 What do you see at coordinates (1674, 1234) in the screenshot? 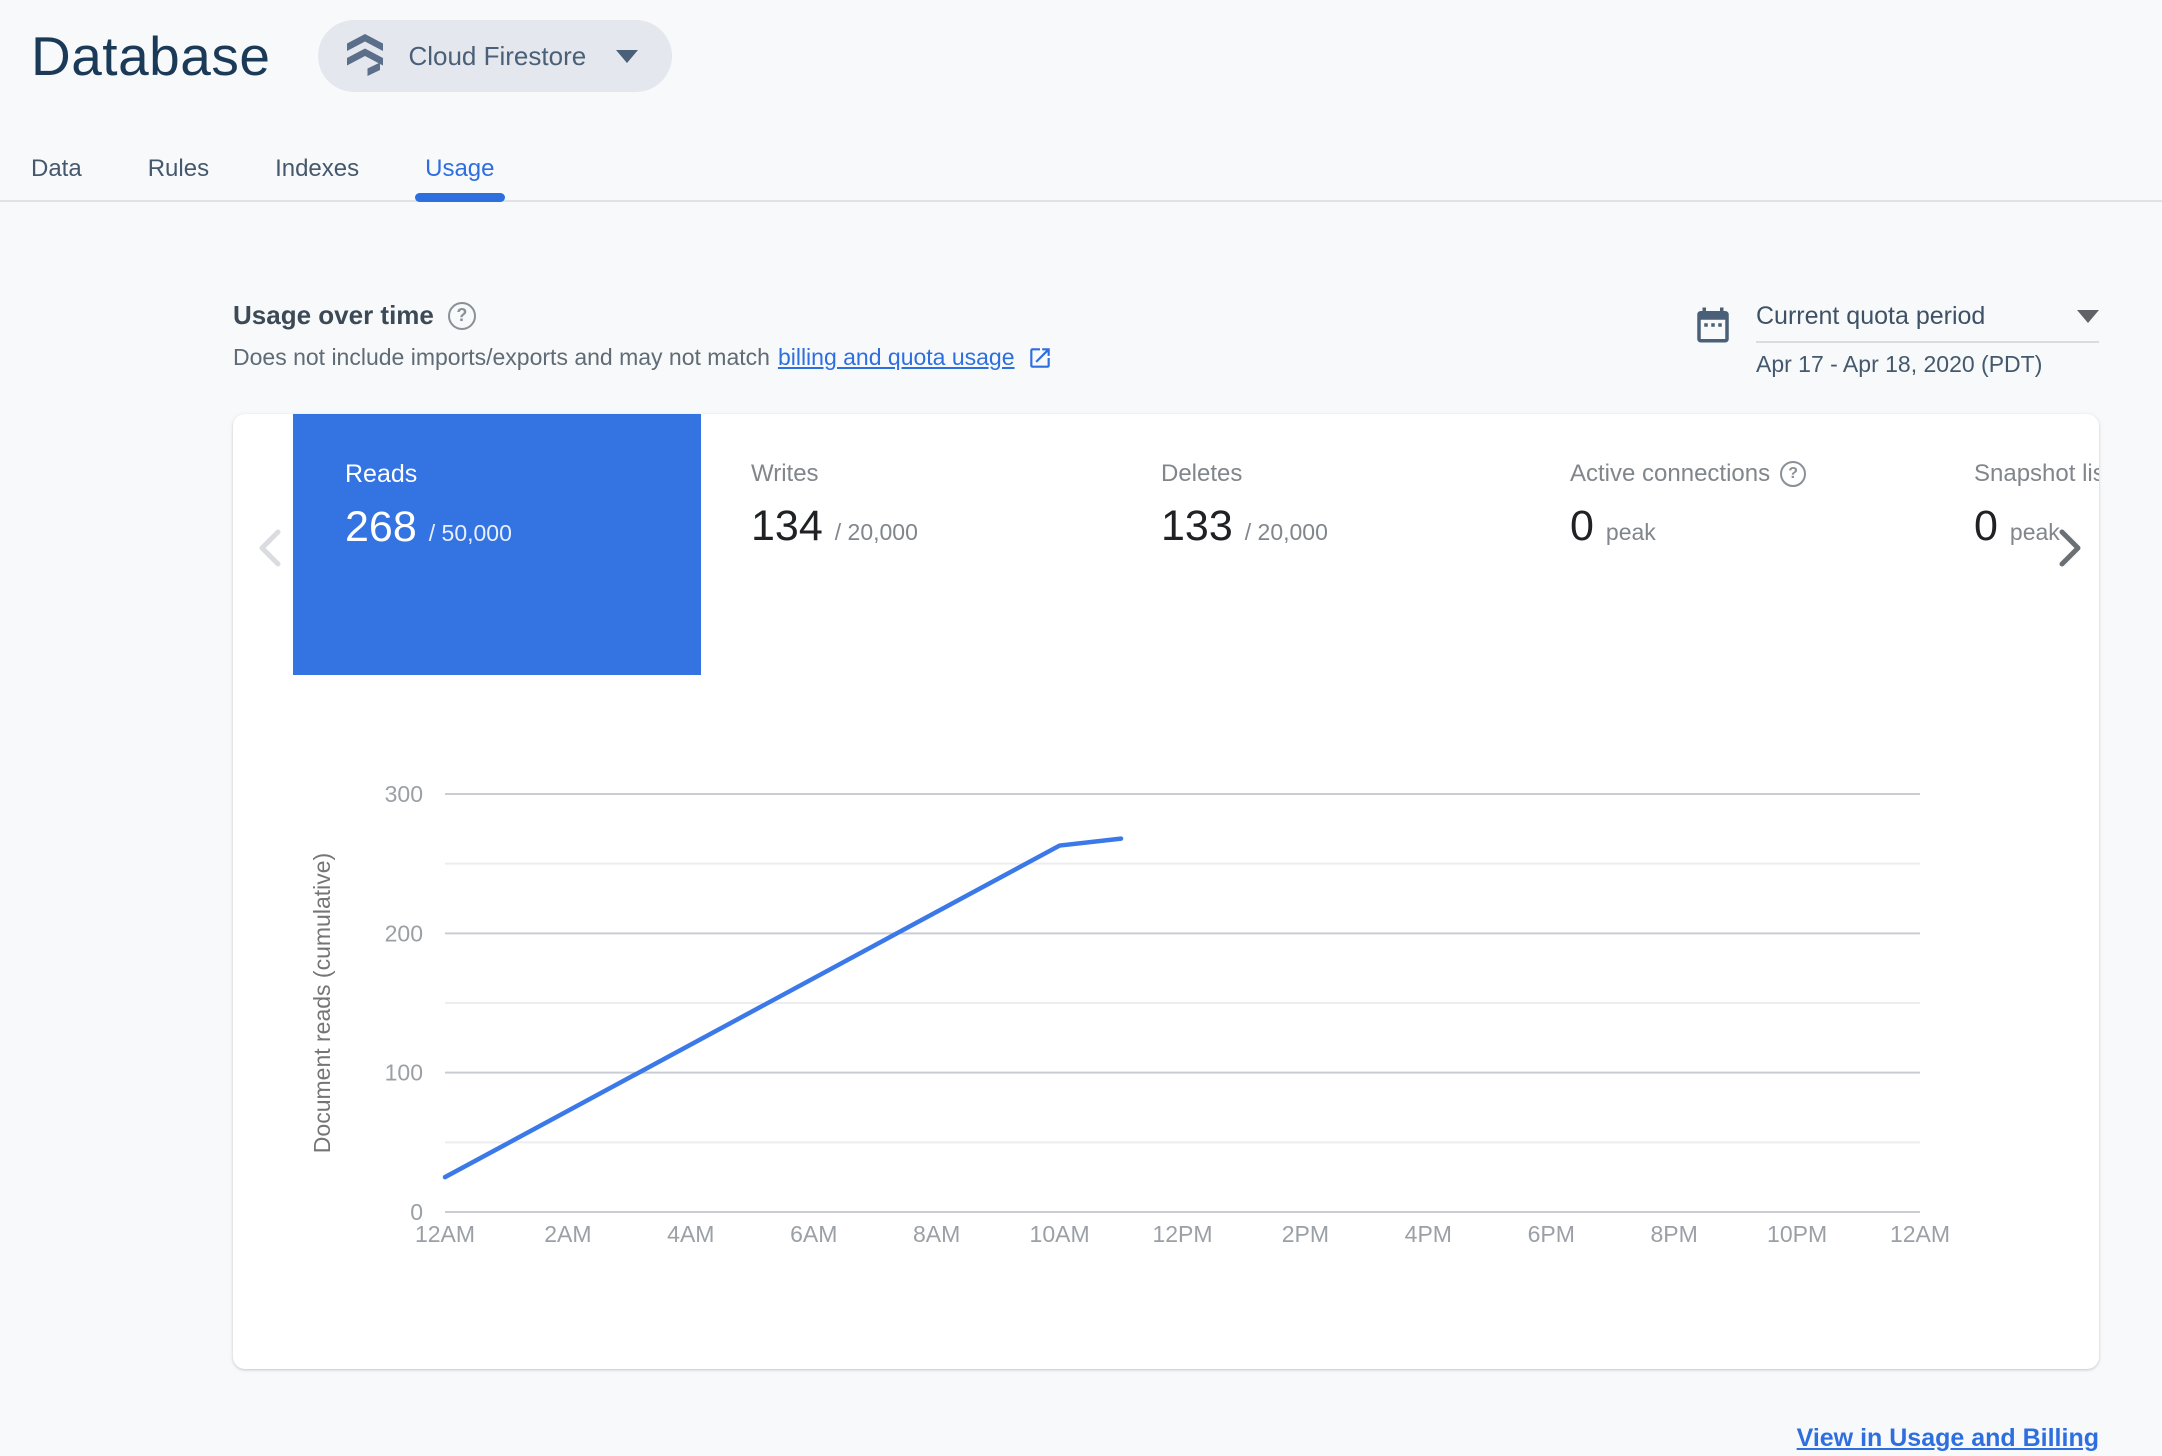
I see `svg-text: 8PM` at bounding box center [1674, 1234].